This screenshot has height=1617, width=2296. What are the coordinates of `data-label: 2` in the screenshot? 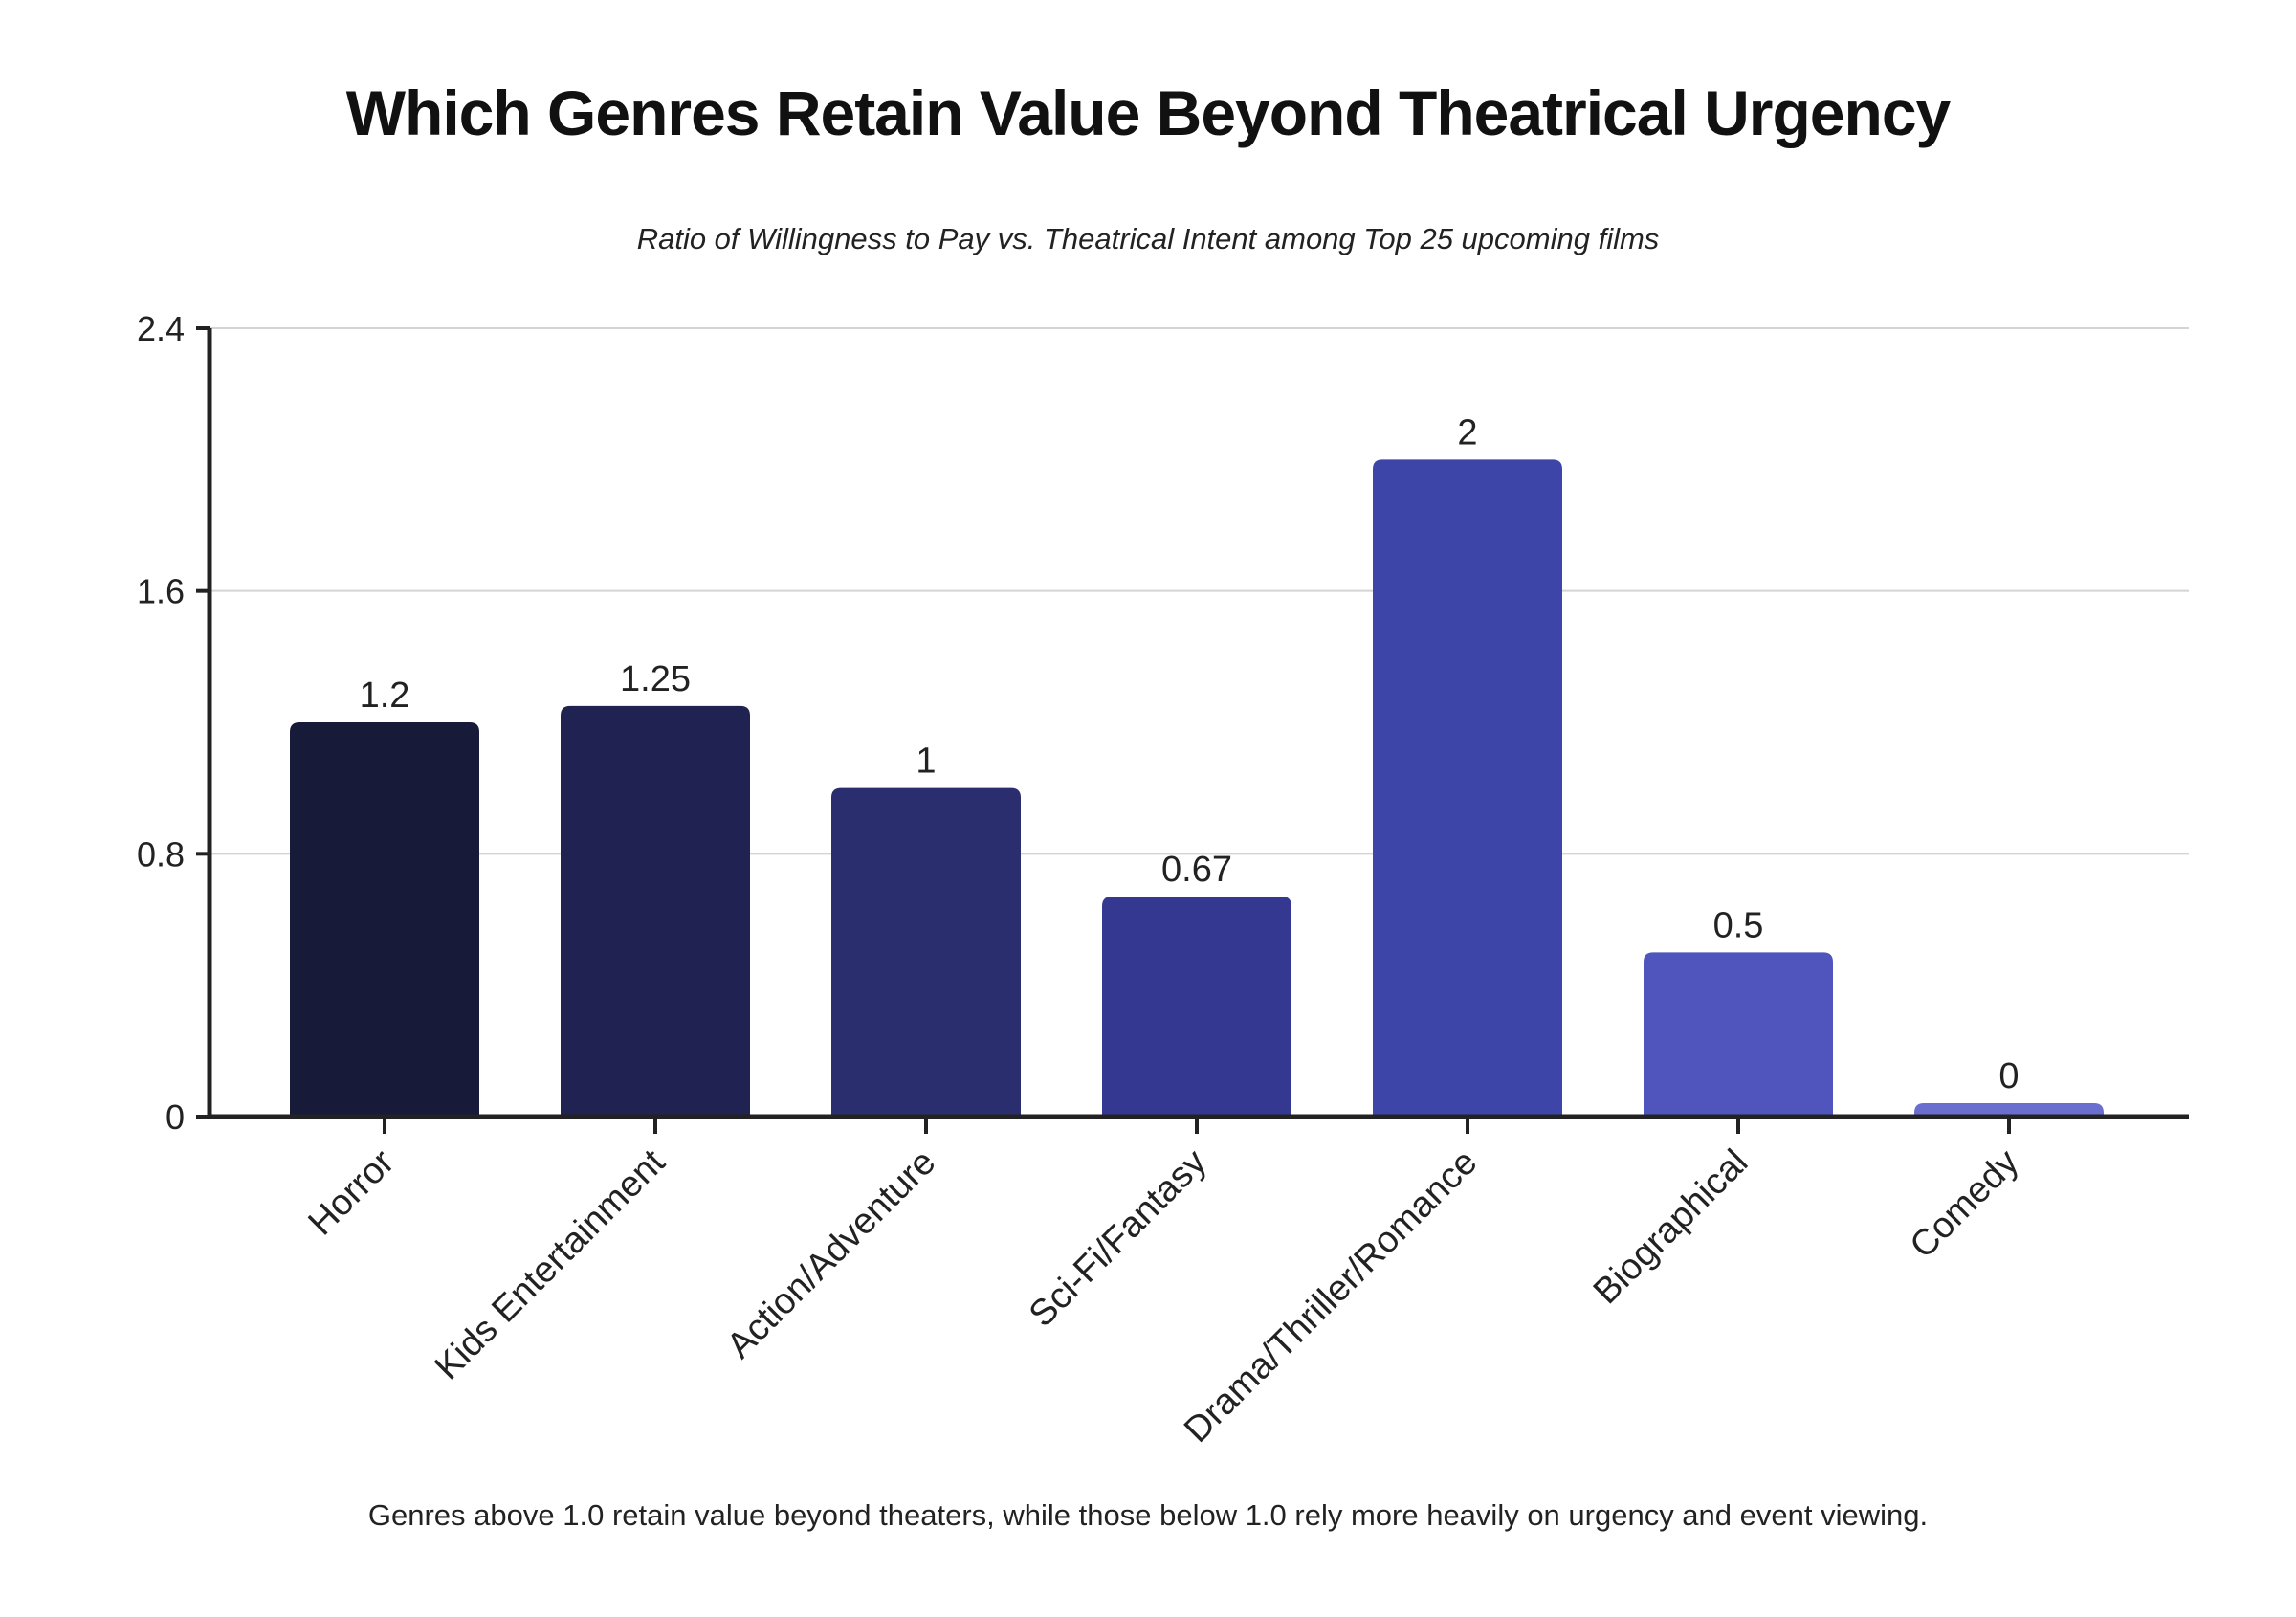 It's located at (1467, 432).